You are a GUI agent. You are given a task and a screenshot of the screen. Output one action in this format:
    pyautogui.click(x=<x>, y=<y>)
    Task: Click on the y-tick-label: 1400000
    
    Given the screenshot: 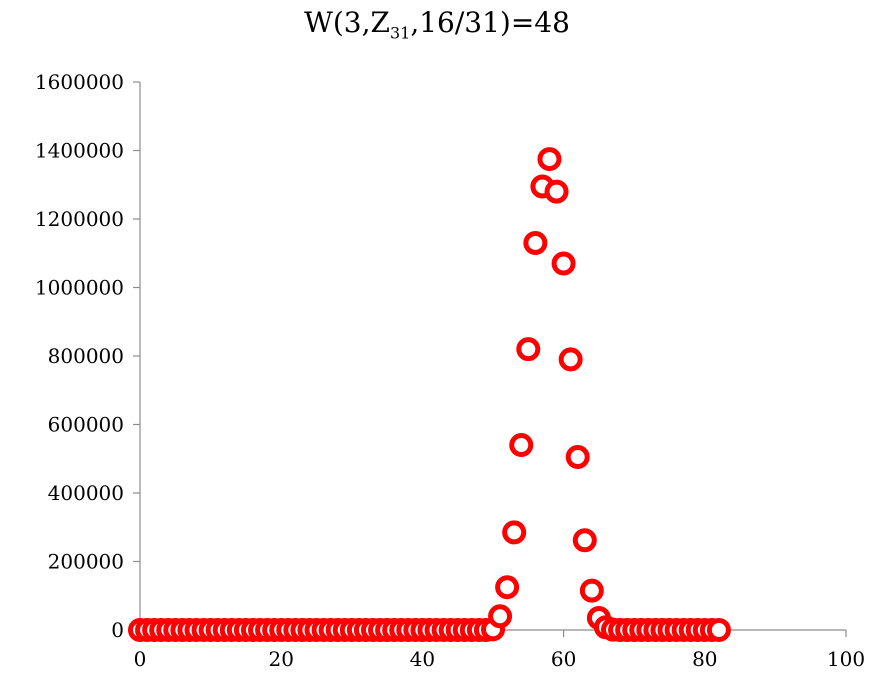 What is the action you would take?
    pyautogui.click(x=79, y=151)
    